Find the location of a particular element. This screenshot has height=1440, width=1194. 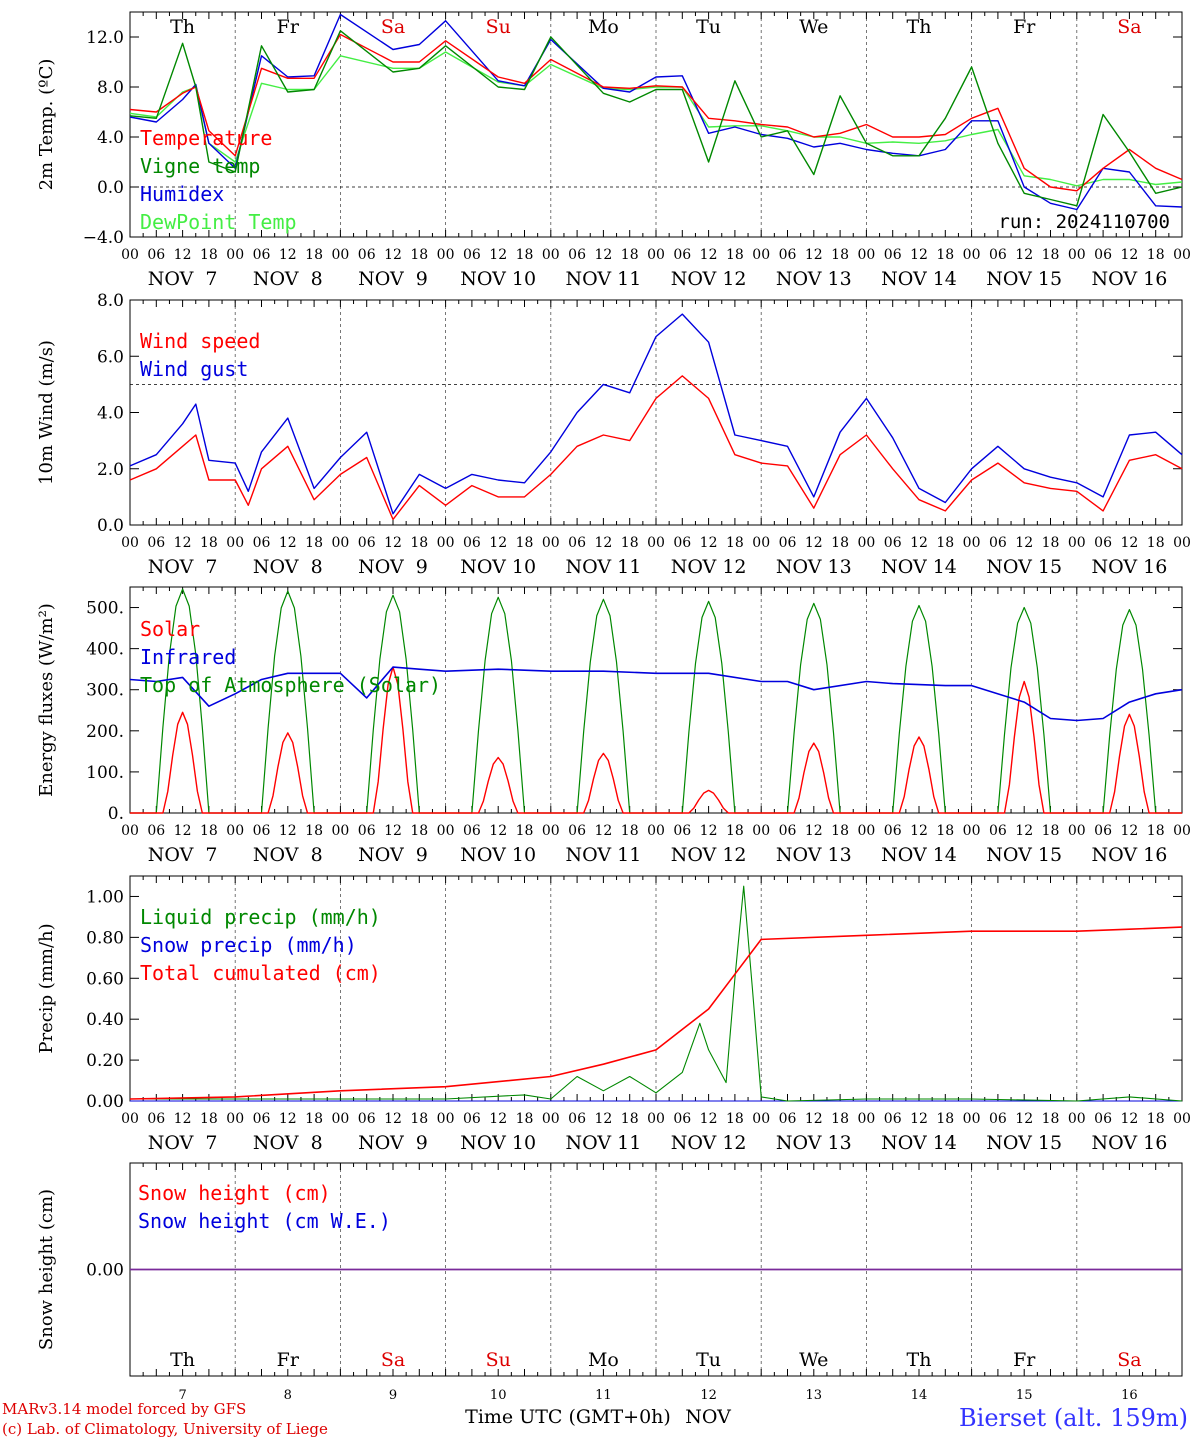

y-axis-label: Precip (mm/h) is located at coordinates (46, 988).